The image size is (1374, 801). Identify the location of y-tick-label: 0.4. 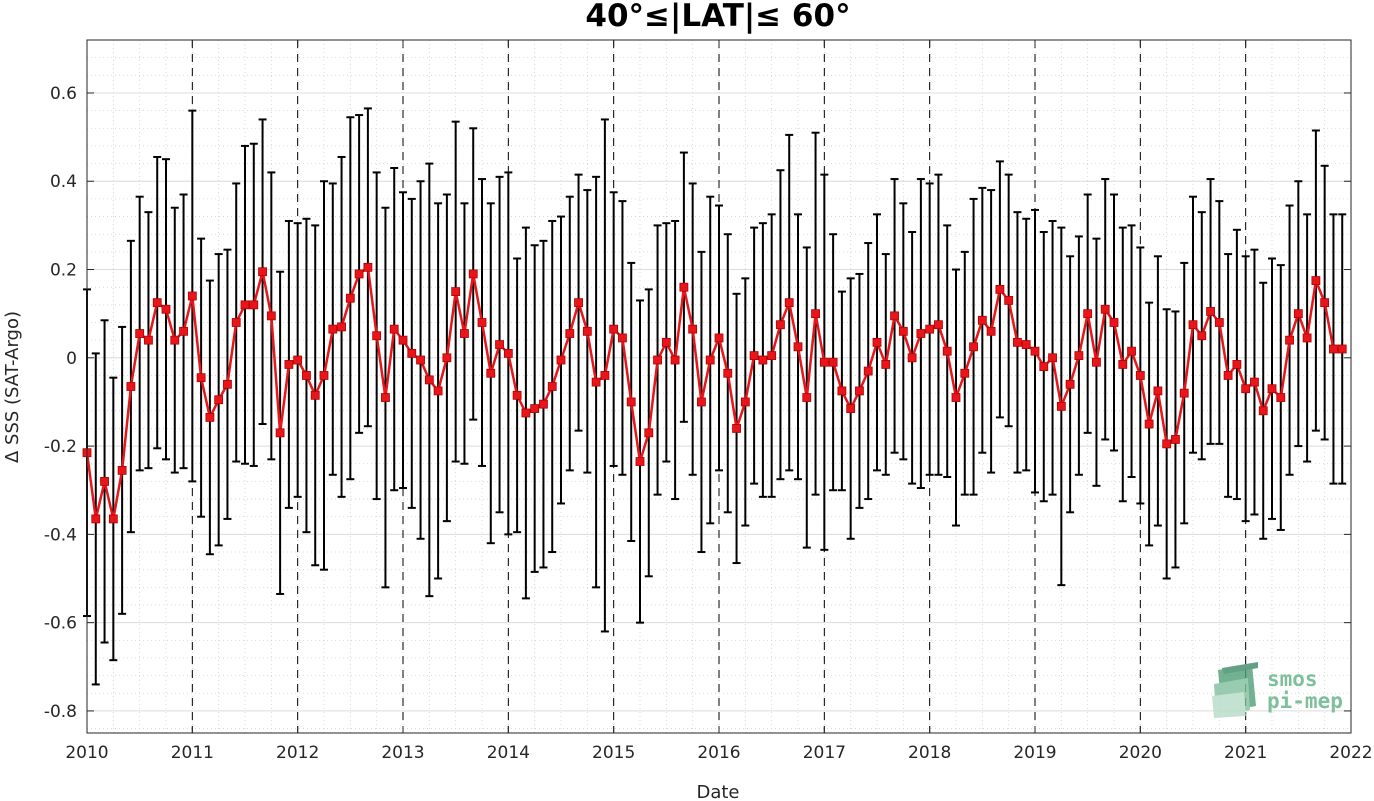
(63, 182).